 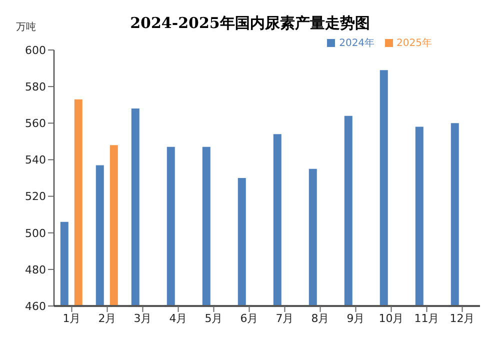 I want to click on x-tick-label: 1月, so click(x=71, y=318).